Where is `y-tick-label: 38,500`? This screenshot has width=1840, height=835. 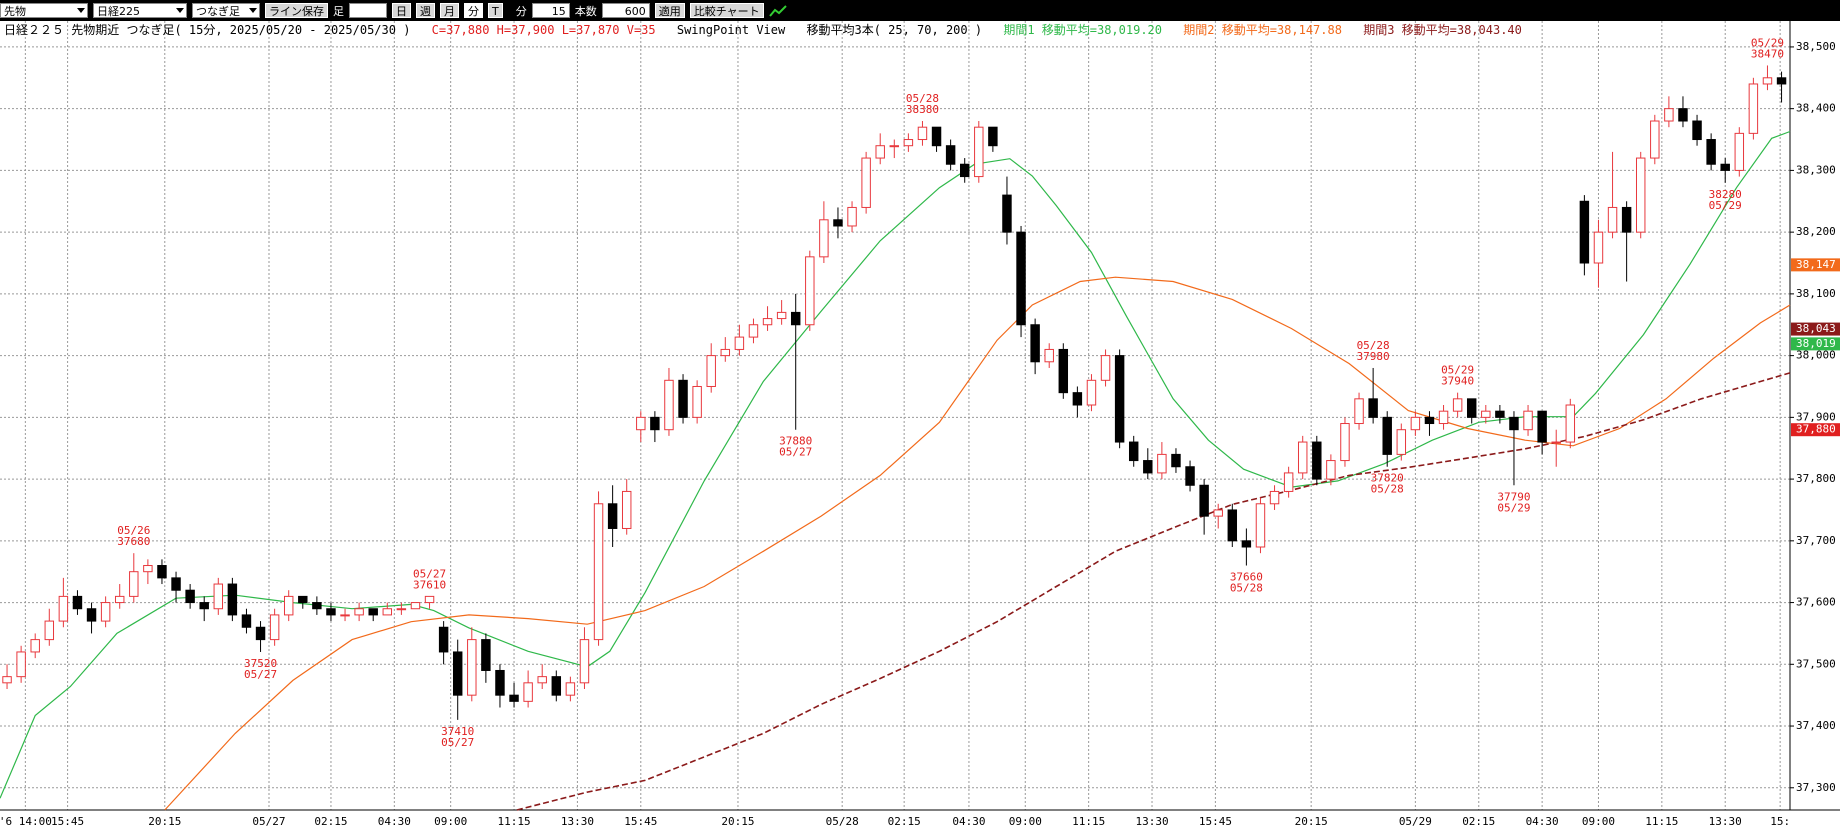 y-tick-label: 38,500 is located at coordinates (1816, 46).